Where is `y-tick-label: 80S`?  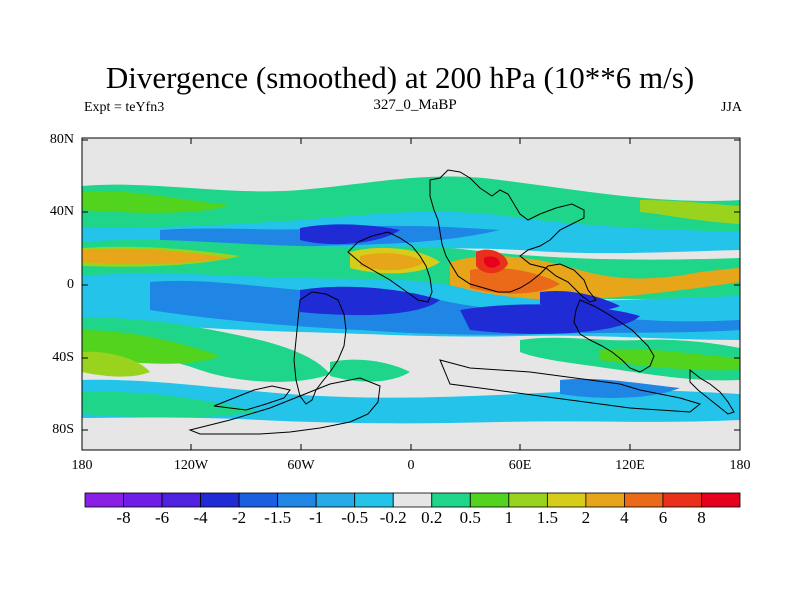 y-tick-label: 80S is located at coordinates (63, 429).